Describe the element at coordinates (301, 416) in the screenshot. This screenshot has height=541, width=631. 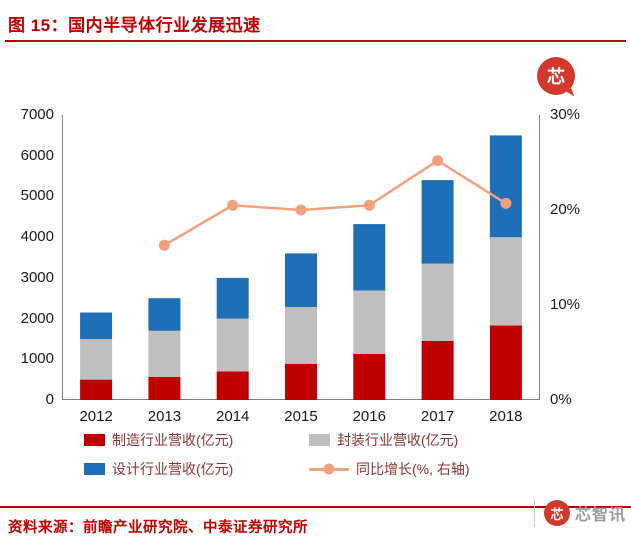
I see `x-axis-tick-label: 2015` at that location.